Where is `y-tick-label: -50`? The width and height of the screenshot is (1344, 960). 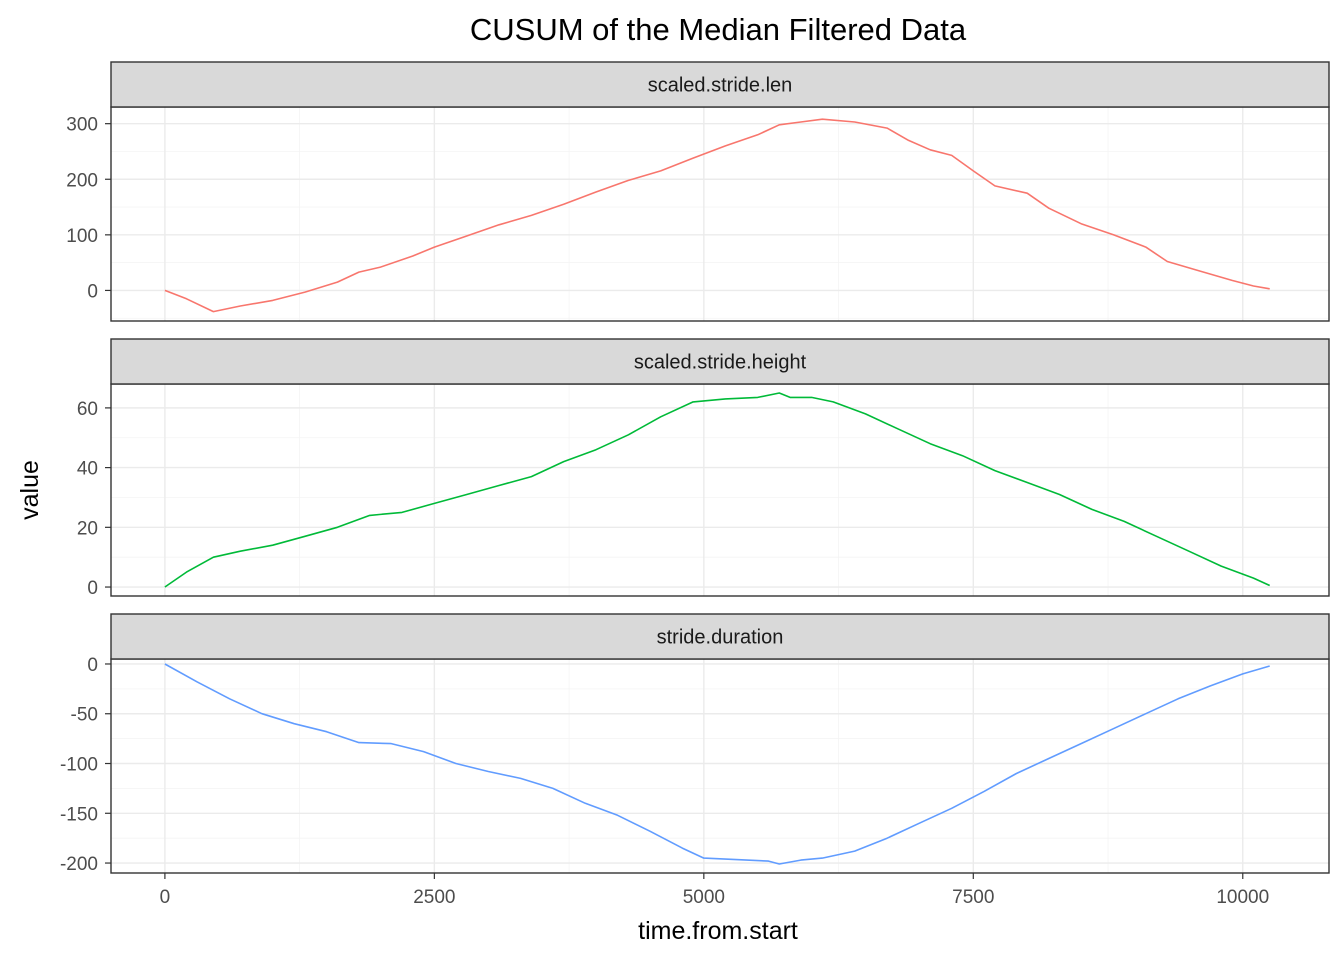 y-tick-label: -50 is located at coordinates (84, 715).